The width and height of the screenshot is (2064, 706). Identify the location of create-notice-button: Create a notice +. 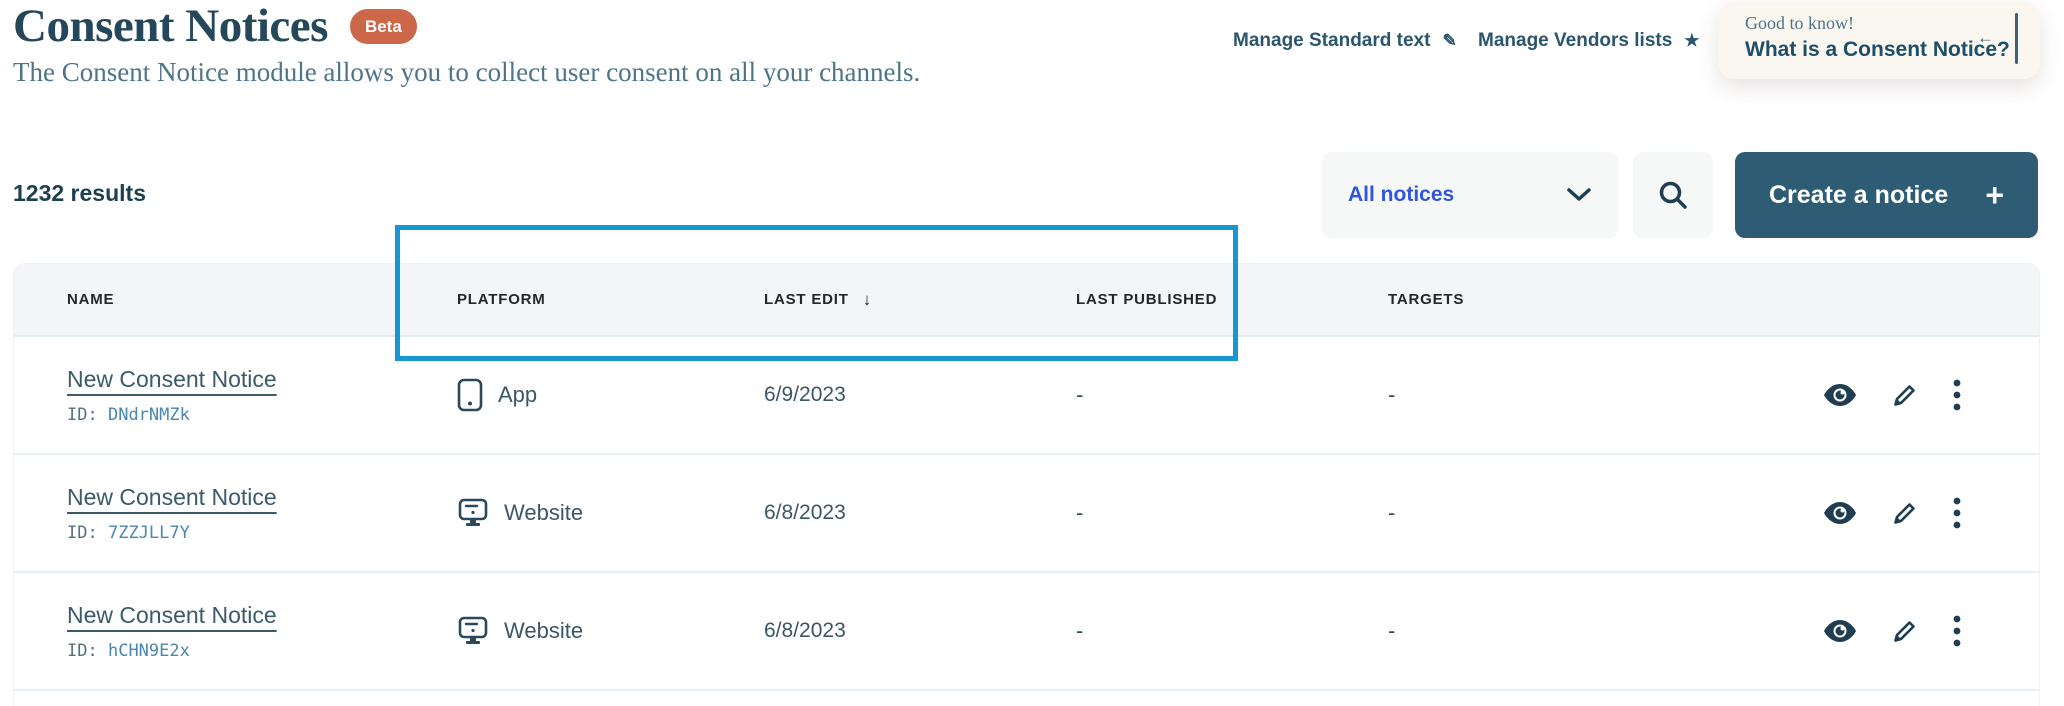
(1886, 195).